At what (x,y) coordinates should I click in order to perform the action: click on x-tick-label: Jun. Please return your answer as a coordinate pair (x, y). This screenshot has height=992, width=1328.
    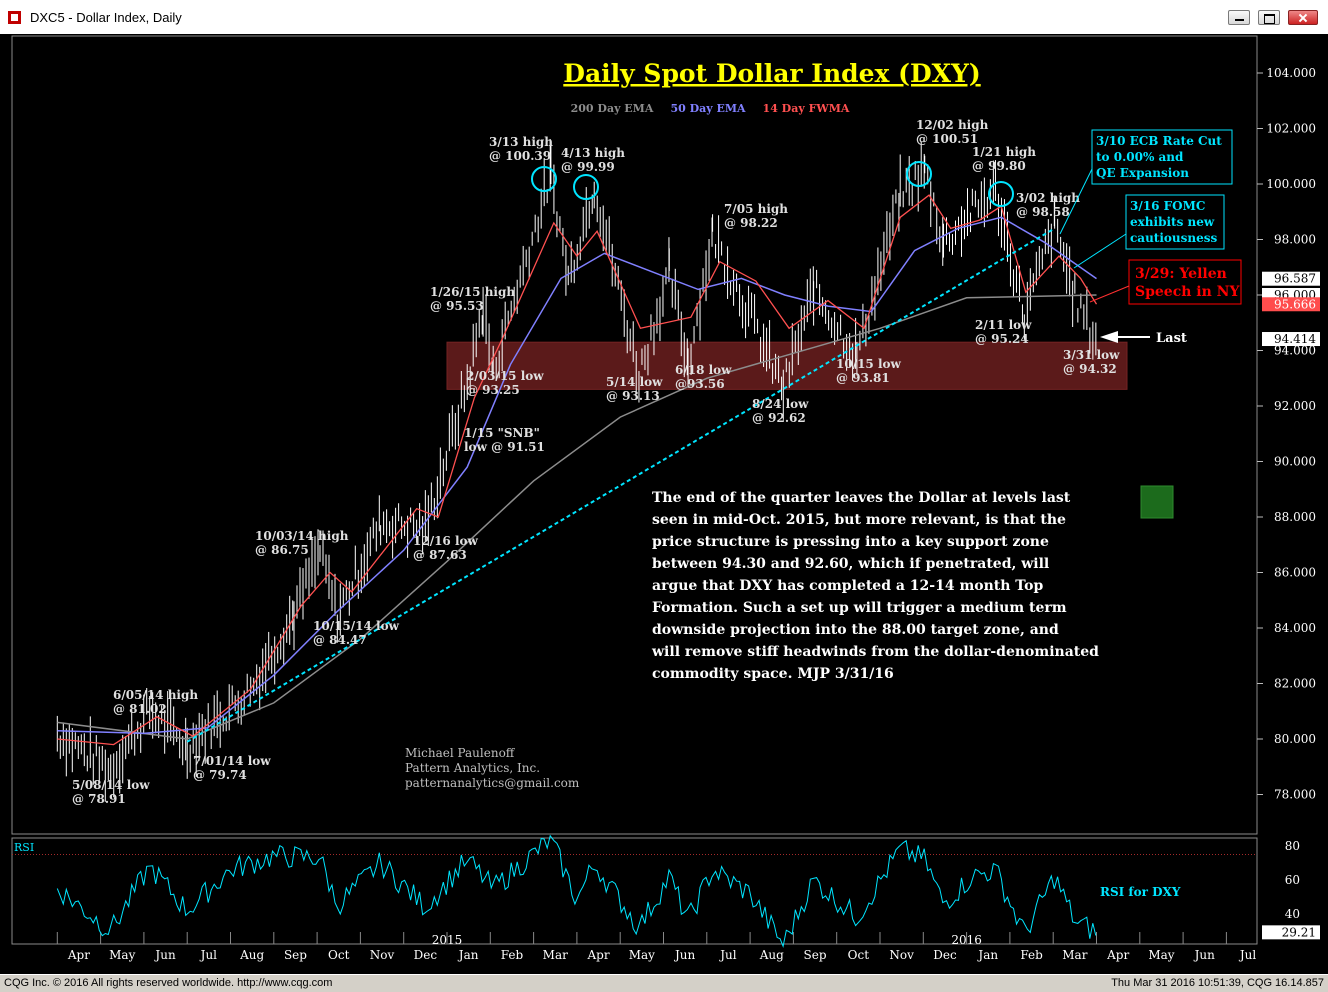
    Looking at the image, I should click on (1204, 955).